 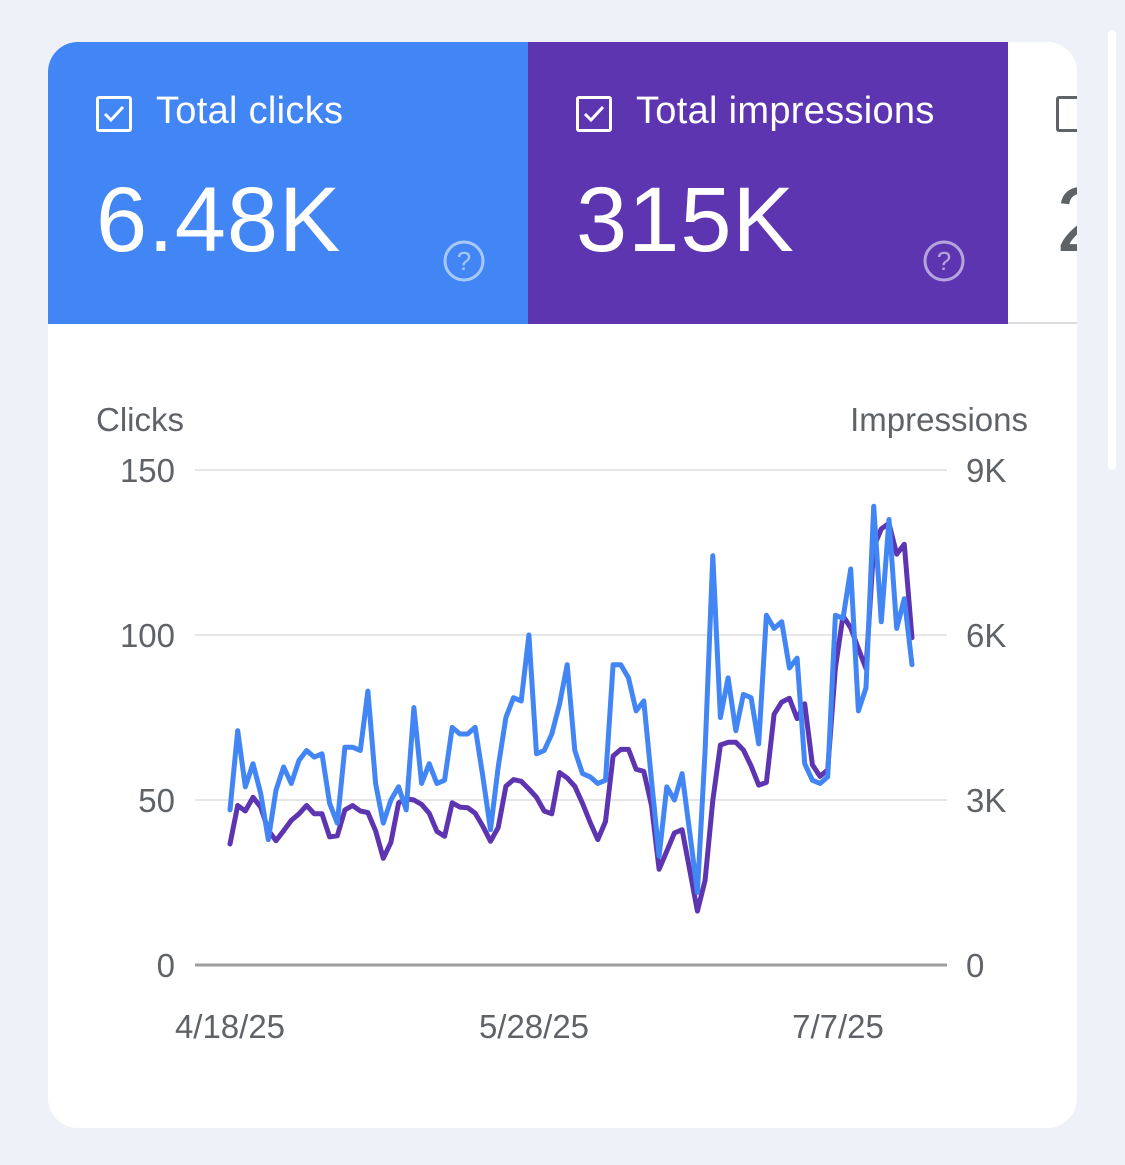 I want to click on y-right-tick-label: 3K, so click(x=986, y=800).